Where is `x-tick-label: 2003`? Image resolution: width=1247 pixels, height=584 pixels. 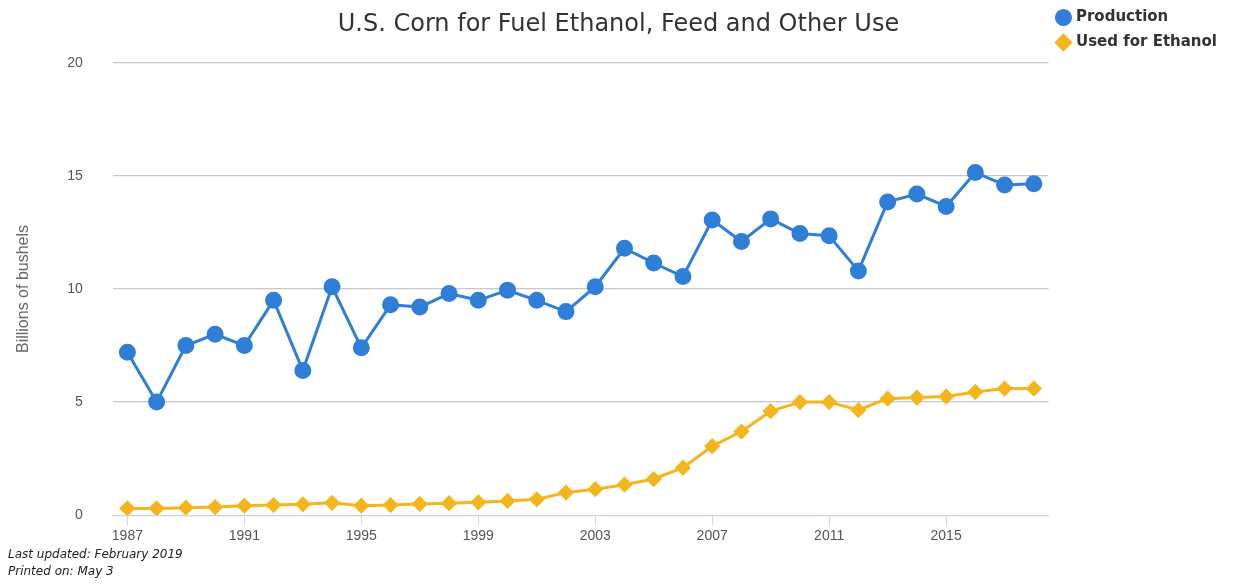
x-tick-label: 2003 is located at coordinates (595, 535).